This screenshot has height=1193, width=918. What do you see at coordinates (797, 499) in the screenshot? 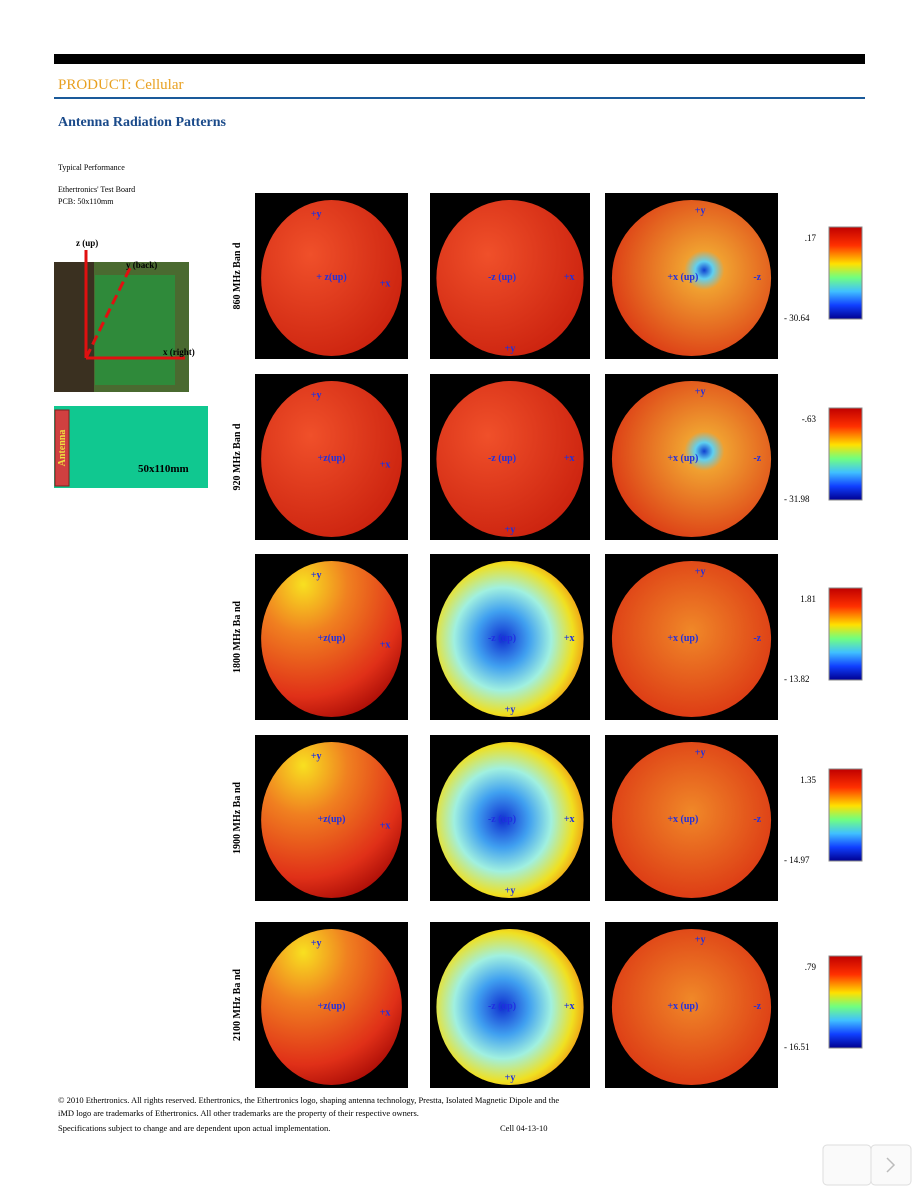
I see `scale-min: - 31.98` at bounding box center [797, 499].